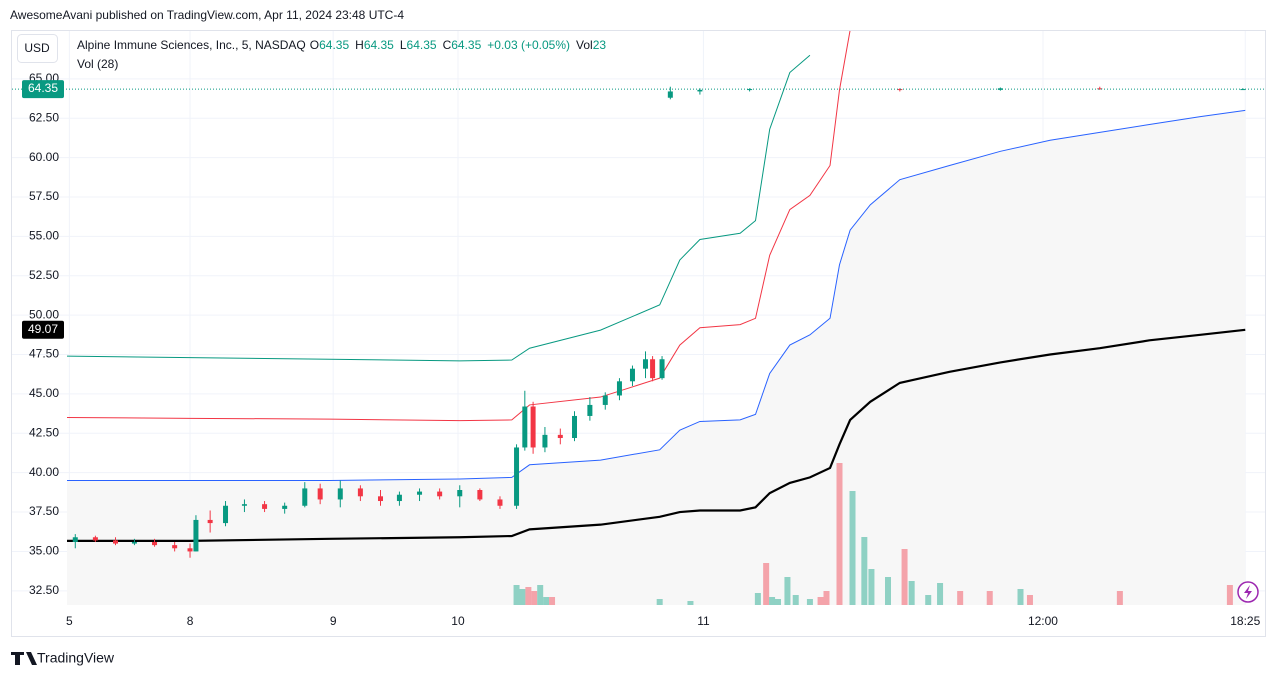 This screenshot has width=1277, height=682. What do you see at coordinates (191, 45) in the screenshot?
I see `symbol: Alpine Immune Sciences, Inc., 5, NASDAQ` at bounding box center [191, 45].